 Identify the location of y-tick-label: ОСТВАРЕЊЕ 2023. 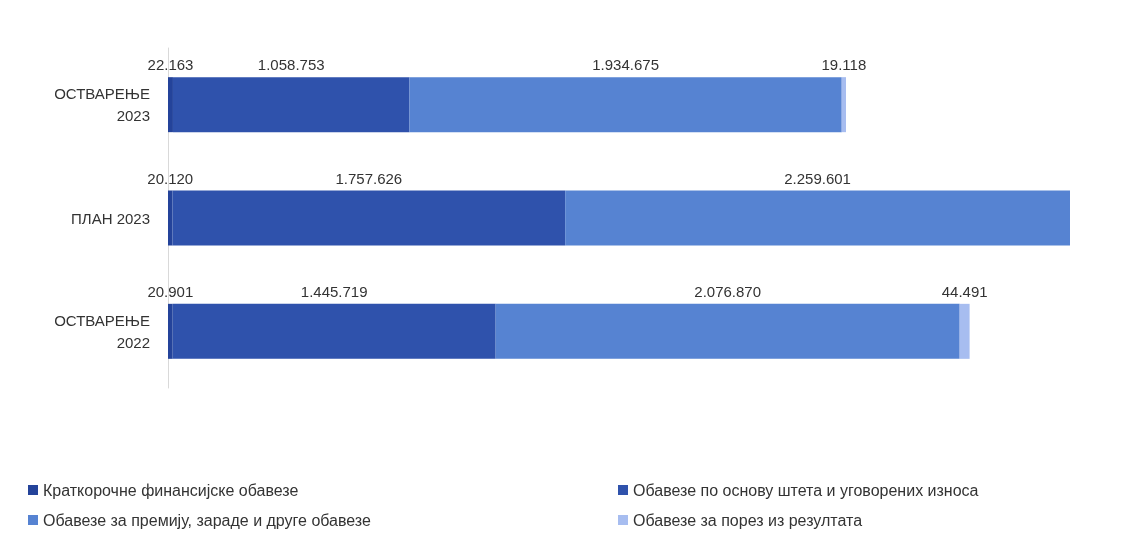
(102, 105).